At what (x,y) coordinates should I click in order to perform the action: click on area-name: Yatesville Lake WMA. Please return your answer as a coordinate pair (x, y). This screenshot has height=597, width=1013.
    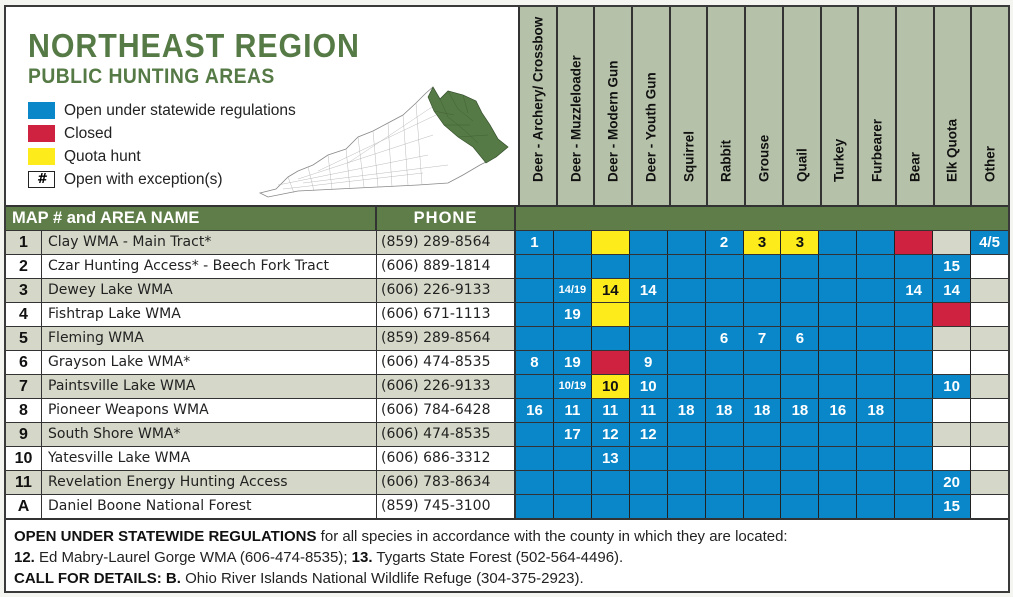
    Looking at the image, I should click on (209, 458).